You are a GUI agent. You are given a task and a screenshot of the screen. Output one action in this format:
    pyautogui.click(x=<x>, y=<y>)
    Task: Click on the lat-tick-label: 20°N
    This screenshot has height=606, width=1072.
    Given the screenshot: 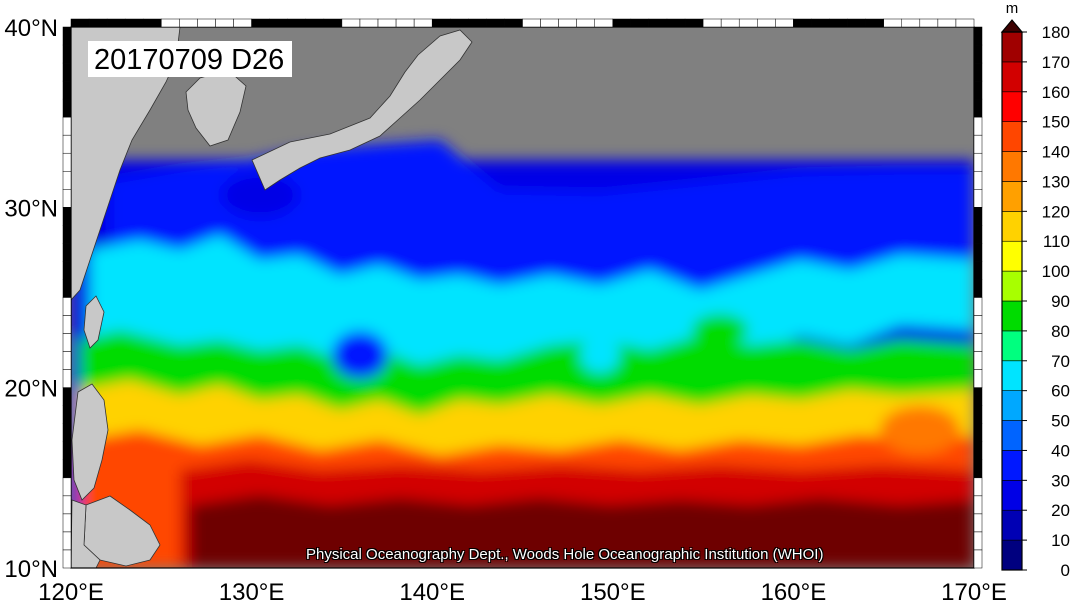 What is the action you would take?
    pyautogui.click(x=31, y=389)
    